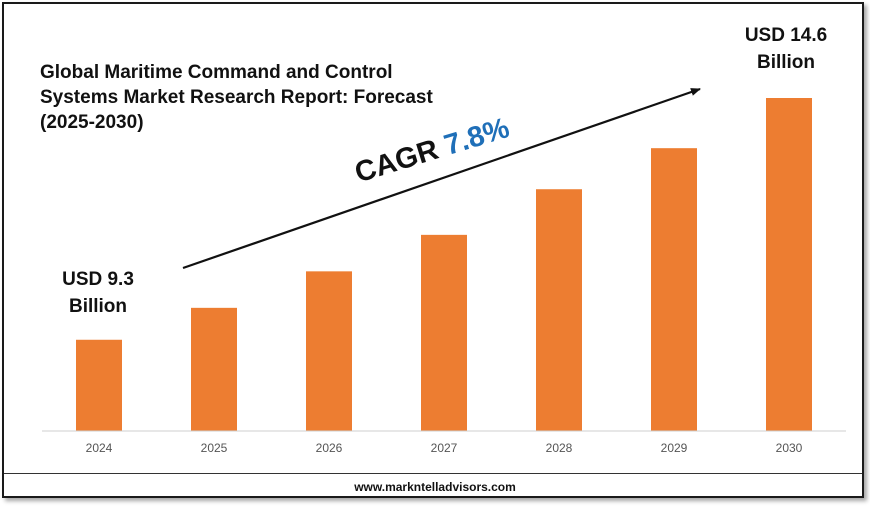  Describe the element at coordinates (786, 35) in the screenshot. I see `end-value-label: USD 14.6` at that location.